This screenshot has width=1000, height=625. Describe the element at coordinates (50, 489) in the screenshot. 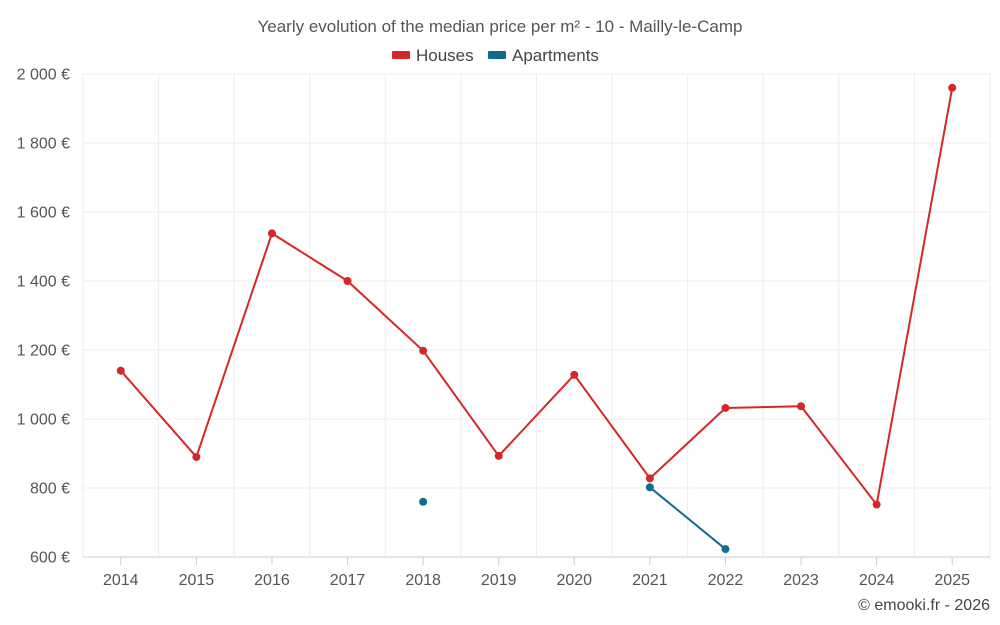

I see `y-tick-label: 800 €` at that location.